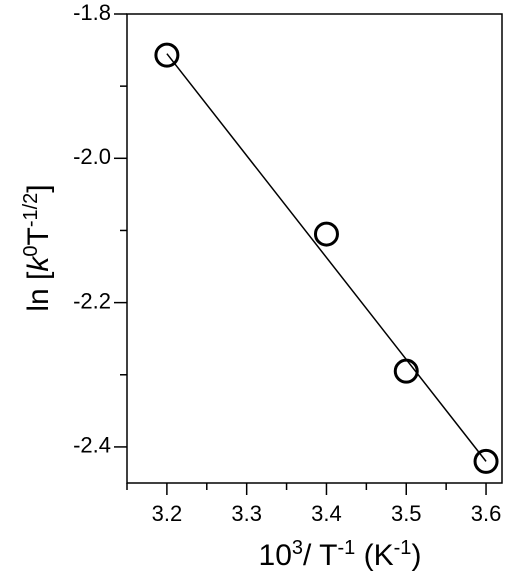  I want to click on label-part: ), so click(416, 555).